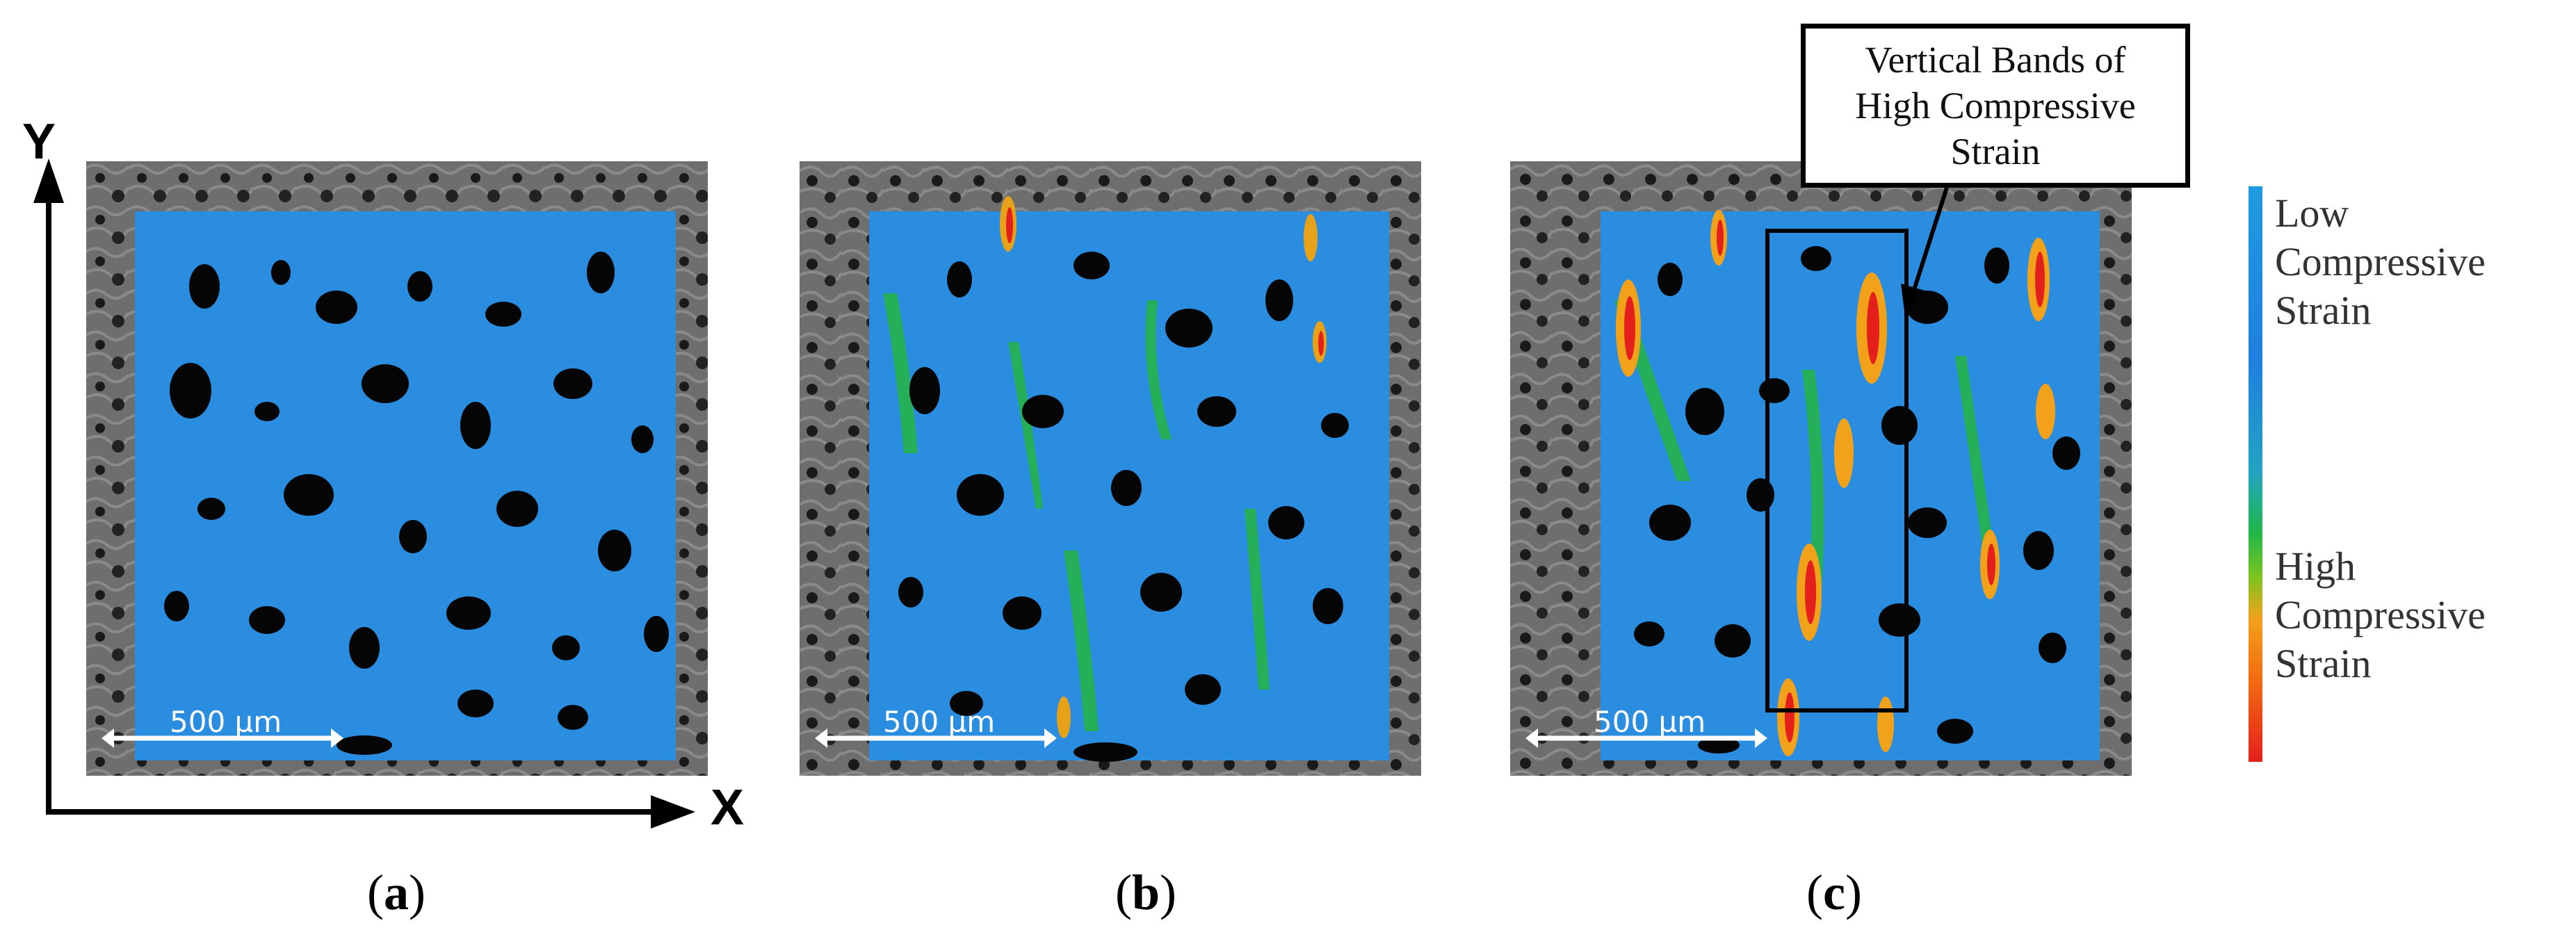 The height and width of the screenshot is (937, 2576). I want to click on caption-b-letter: b, so click(1145, 892).